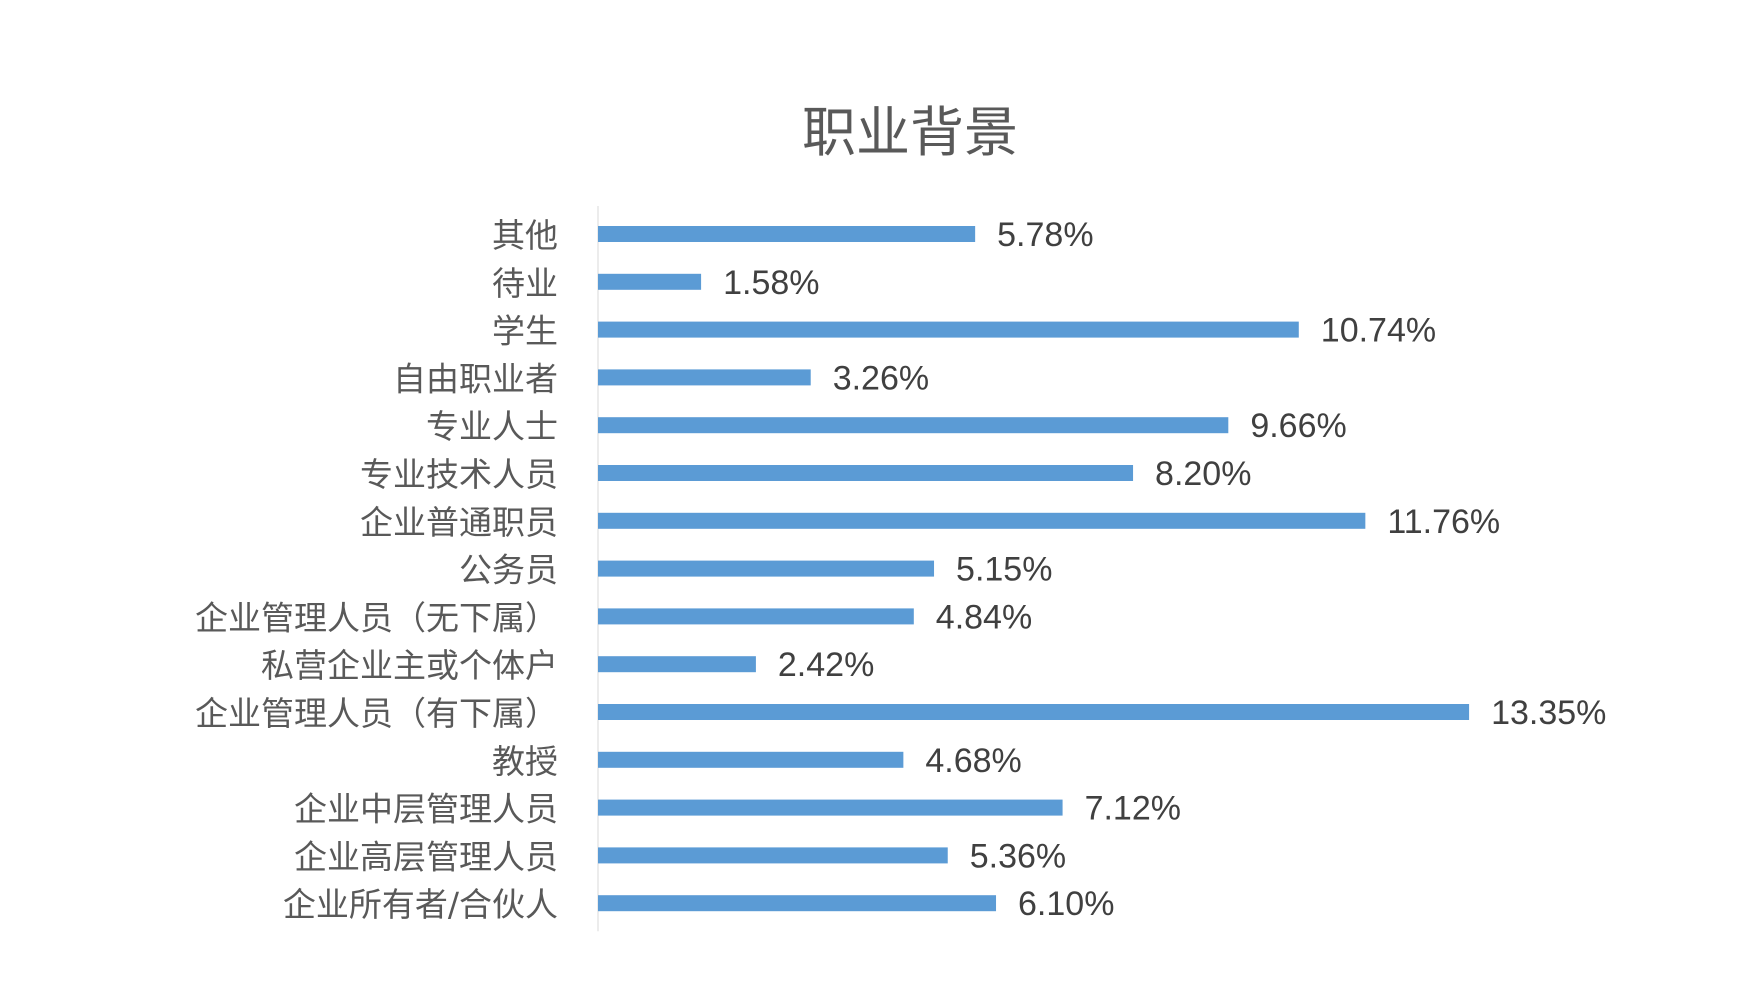  Describe the element at coordinates (1133, 809) in the screenshot. I see `data-label: 7.12%` at that location.